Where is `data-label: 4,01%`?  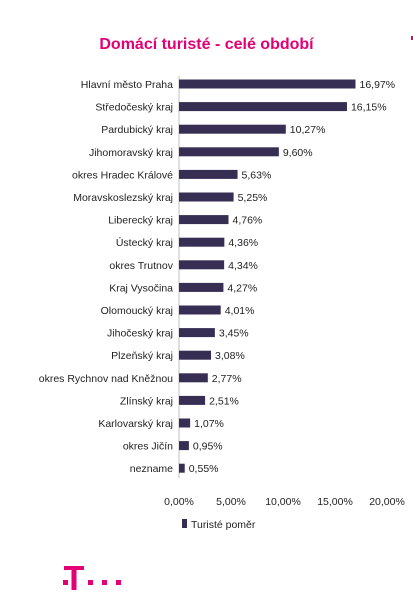 data-label: 4,01% is located at coordinates (240, 311).